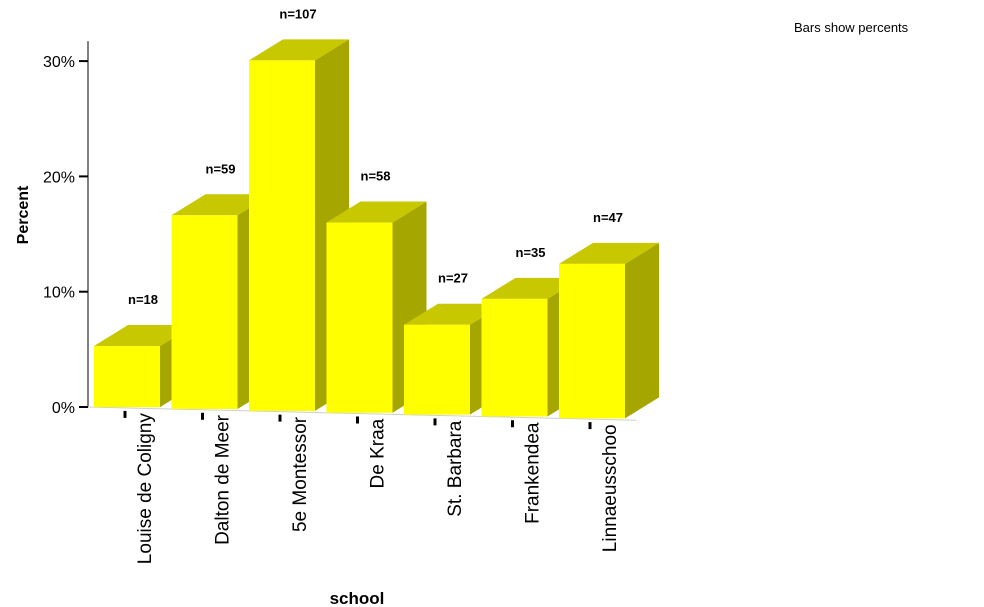  I want to click on y-tick-label: 20%, so click(59, 177).